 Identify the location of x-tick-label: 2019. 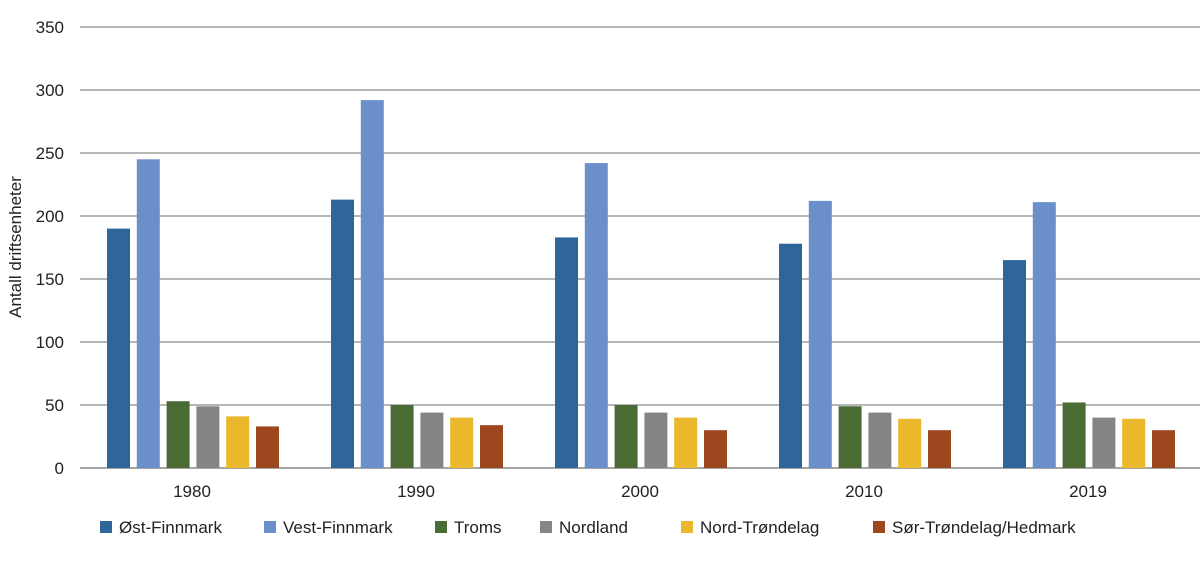
(1088, 491).